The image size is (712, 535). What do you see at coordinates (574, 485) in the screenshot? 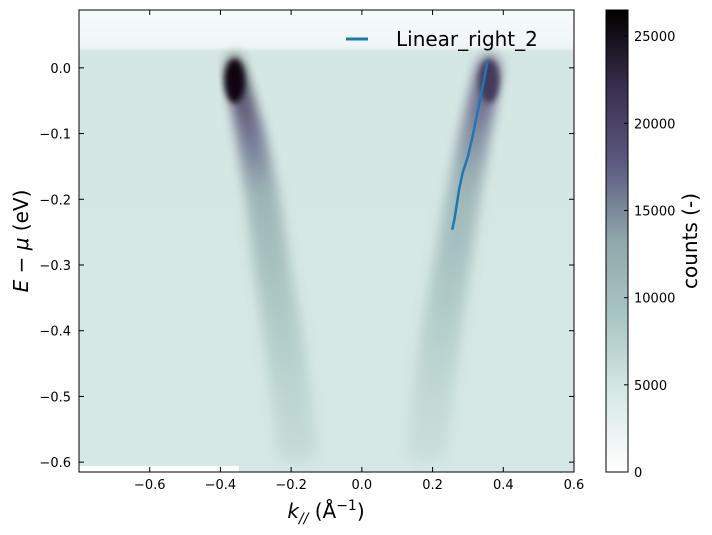
I see `x-tick-label: 0.6` at bounding box center [574, 485].